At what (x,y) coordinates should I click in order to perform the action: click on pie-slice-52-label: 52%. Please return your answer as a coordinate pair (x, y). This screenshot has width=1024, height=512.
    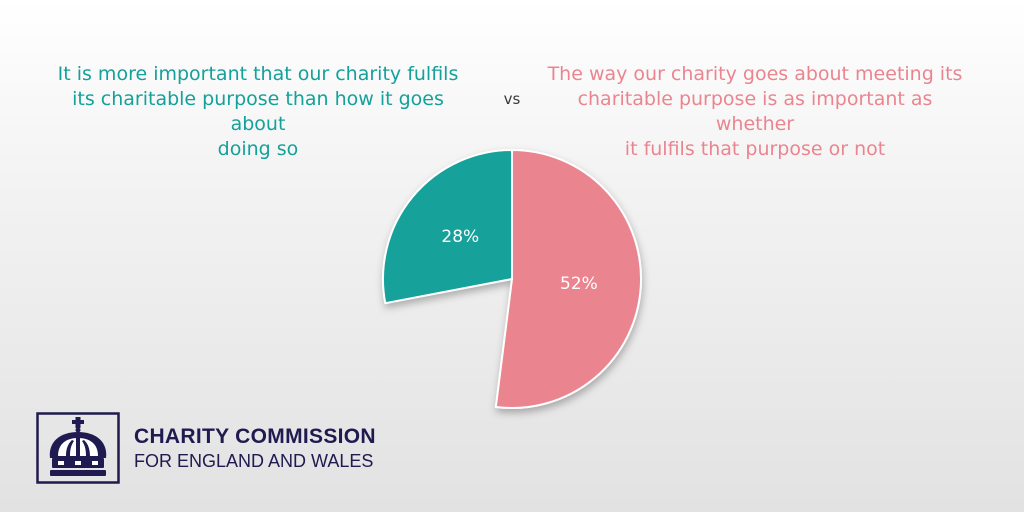
    Looking at the image, I should click on (579, 284).